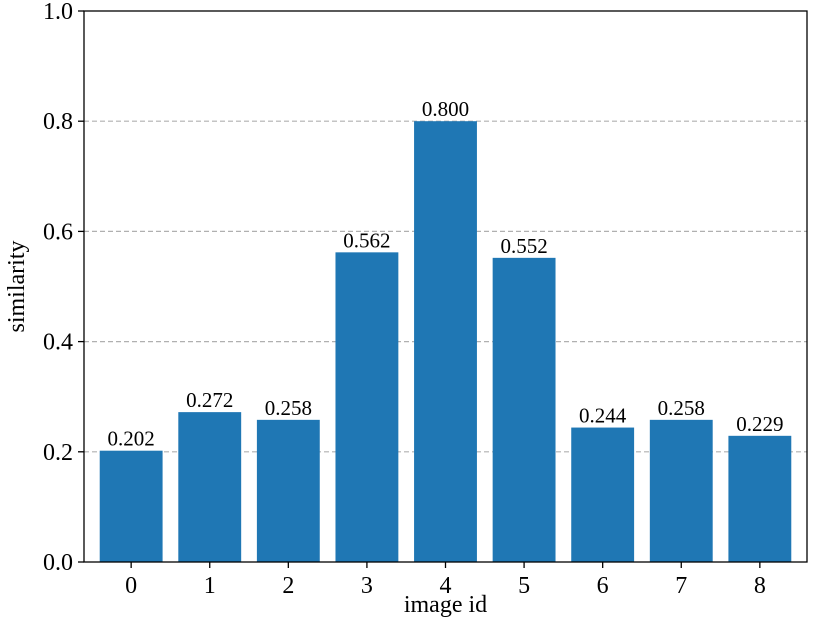 The width and height of the screenshot is (830, 623). What do you see at coordinates (445, 605) in the screenshot?
I see `x-axis-label: image id` at bounding box center [445, 605].